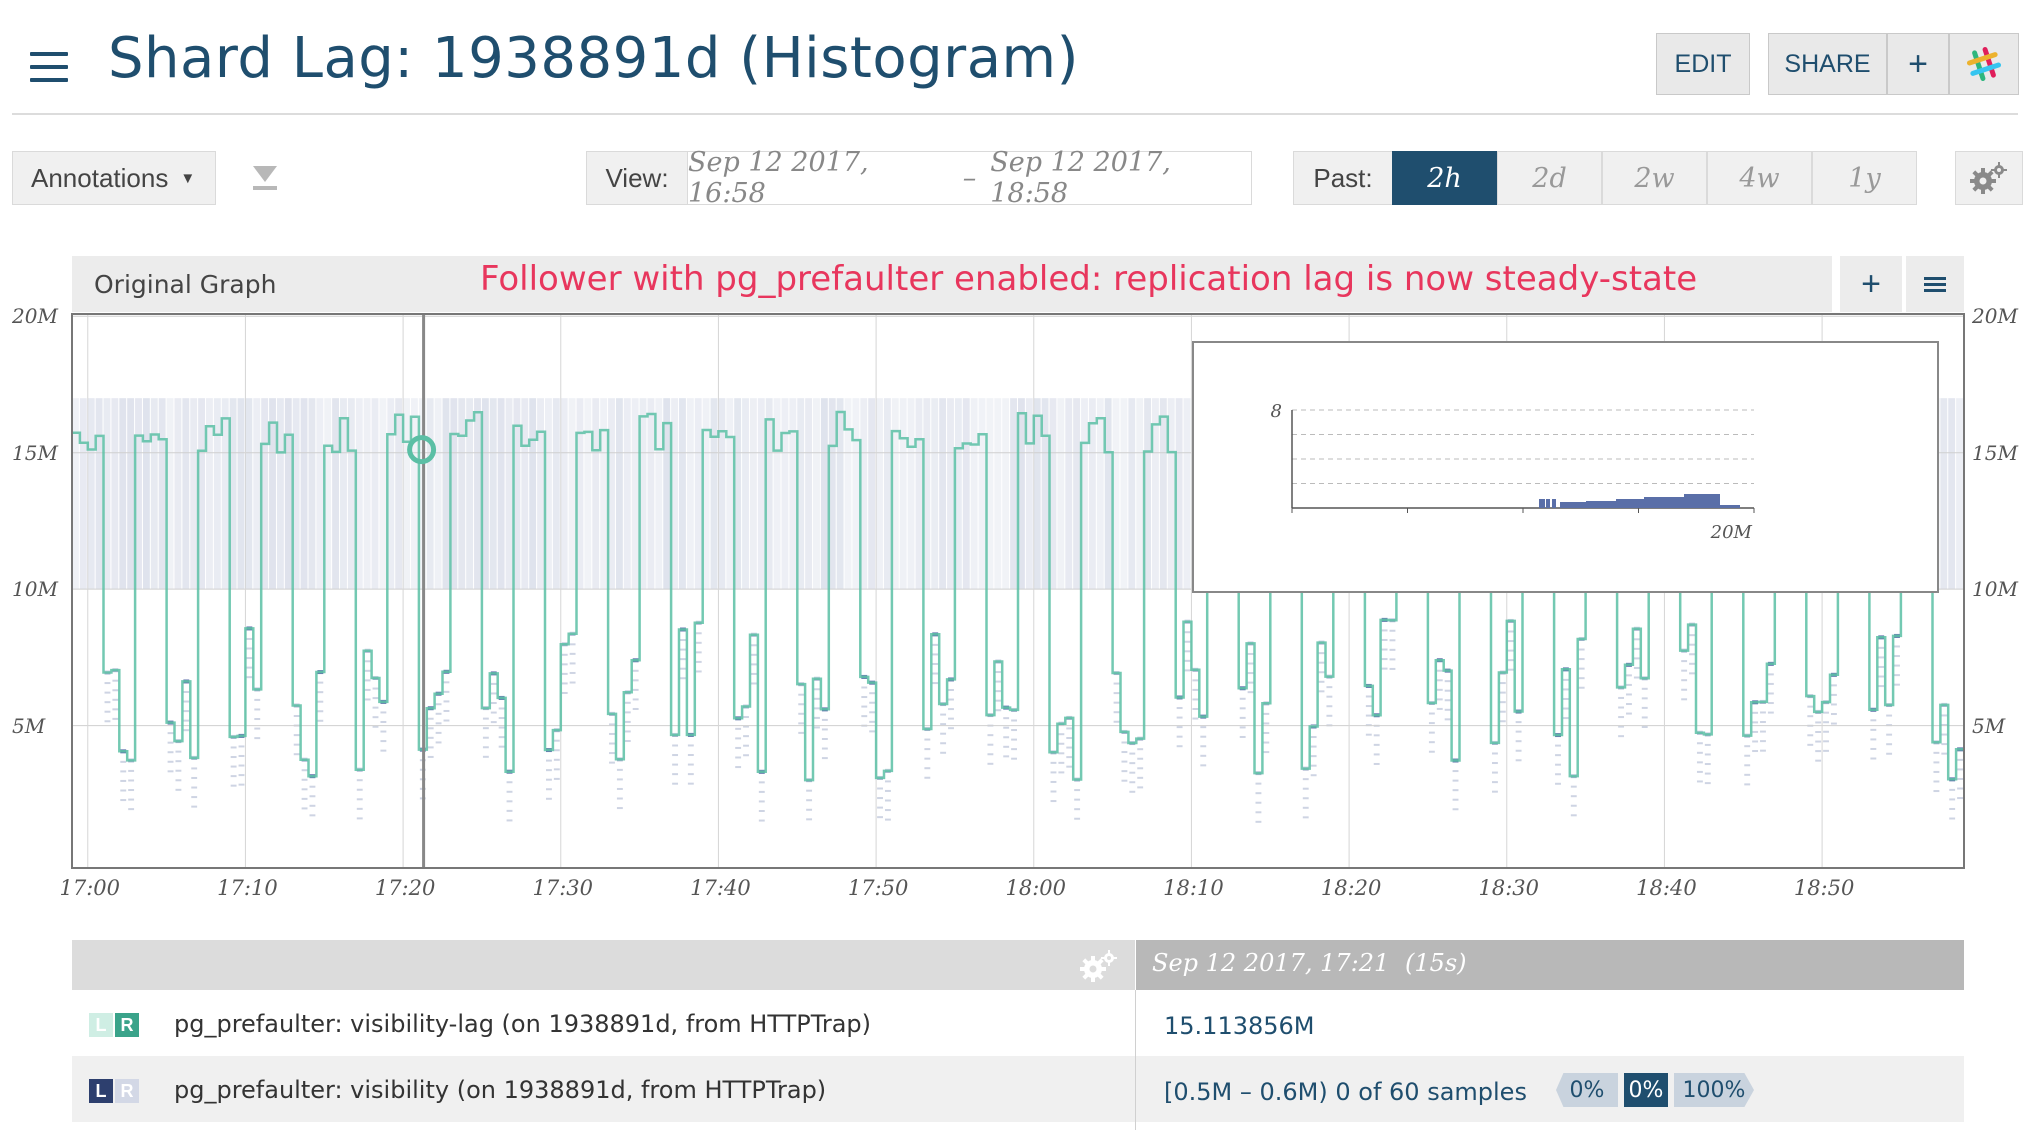  I want to click on share-button: SHARE, so click(1827, 64).